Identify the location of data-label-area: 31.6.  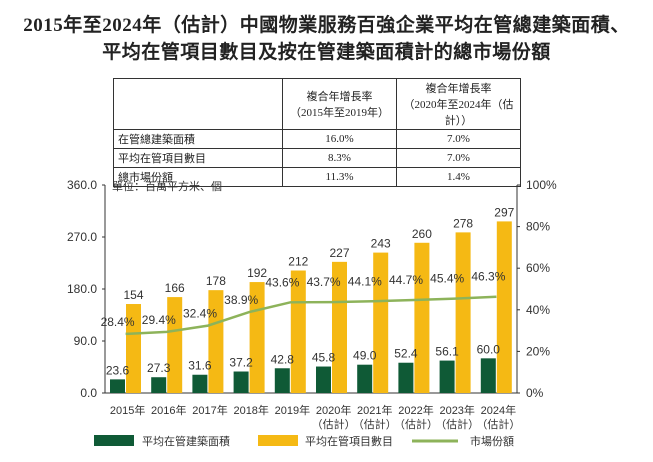
(200, 366).